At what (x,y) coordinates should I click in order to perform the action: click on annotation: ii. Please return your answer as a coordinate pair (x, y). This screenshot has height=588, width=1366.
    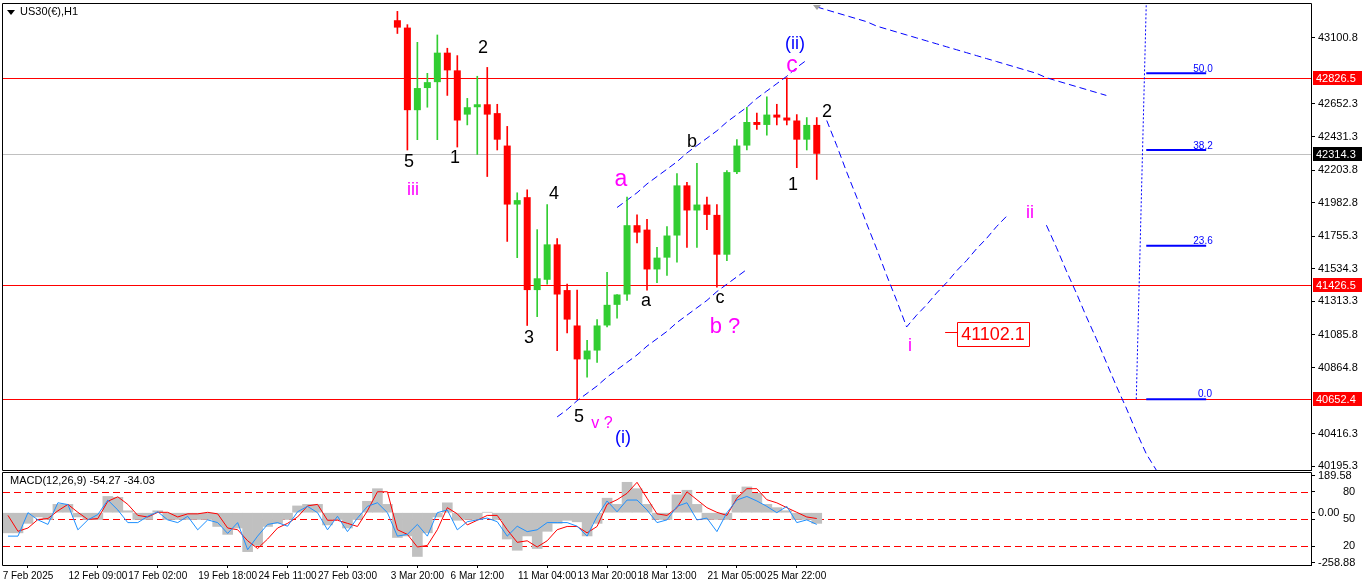
    Looking at the image, I should click on (1030, 211).